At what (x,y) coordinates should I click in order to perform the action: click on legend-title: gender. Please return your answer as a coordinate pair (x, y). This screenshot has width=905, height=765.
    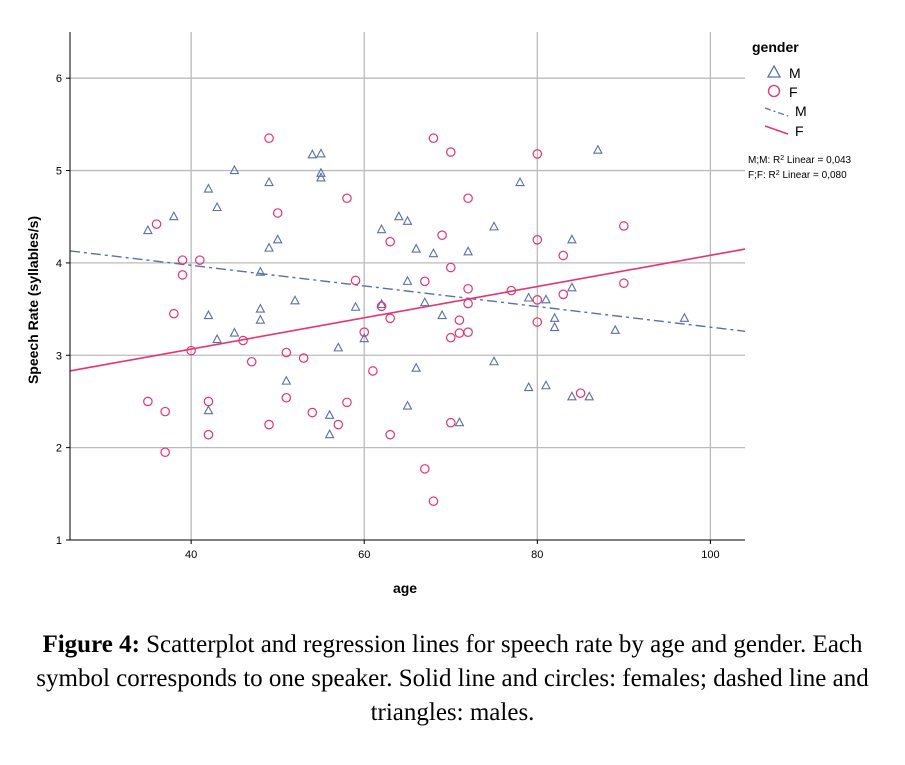
    Looking at the image, I should click on (775, 47).